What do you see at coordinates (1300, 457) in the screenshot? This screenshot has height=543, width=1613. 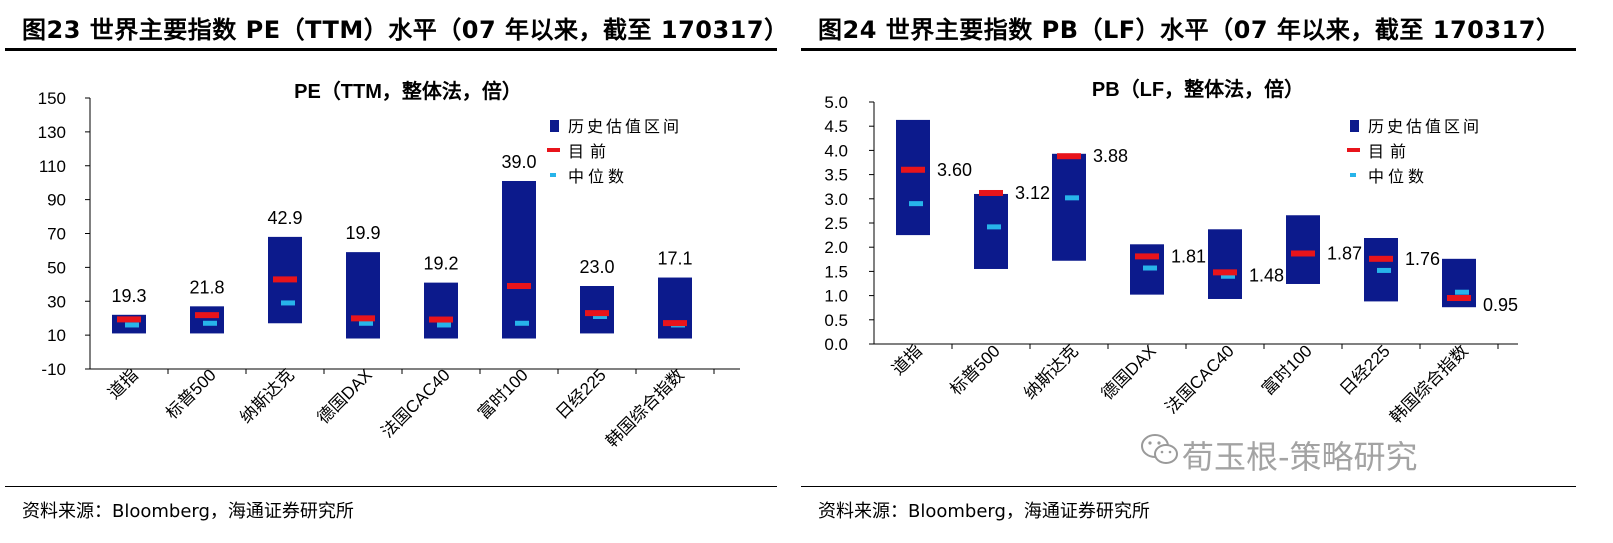 I see `watermark-text: 荀玉根-策略研究` at bounding box center [1300, 457].